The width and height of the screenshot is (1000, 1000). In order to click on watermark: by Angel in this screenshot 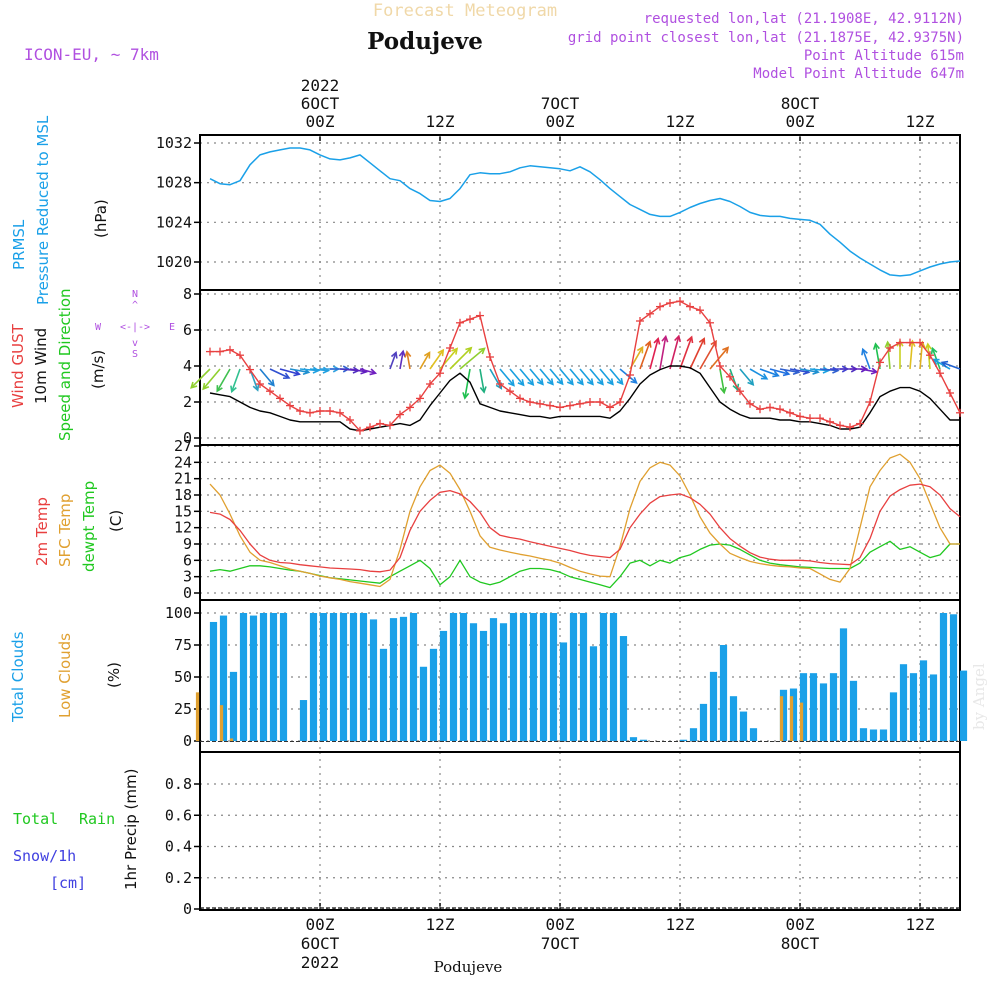, I will do `click(979, 696)`.